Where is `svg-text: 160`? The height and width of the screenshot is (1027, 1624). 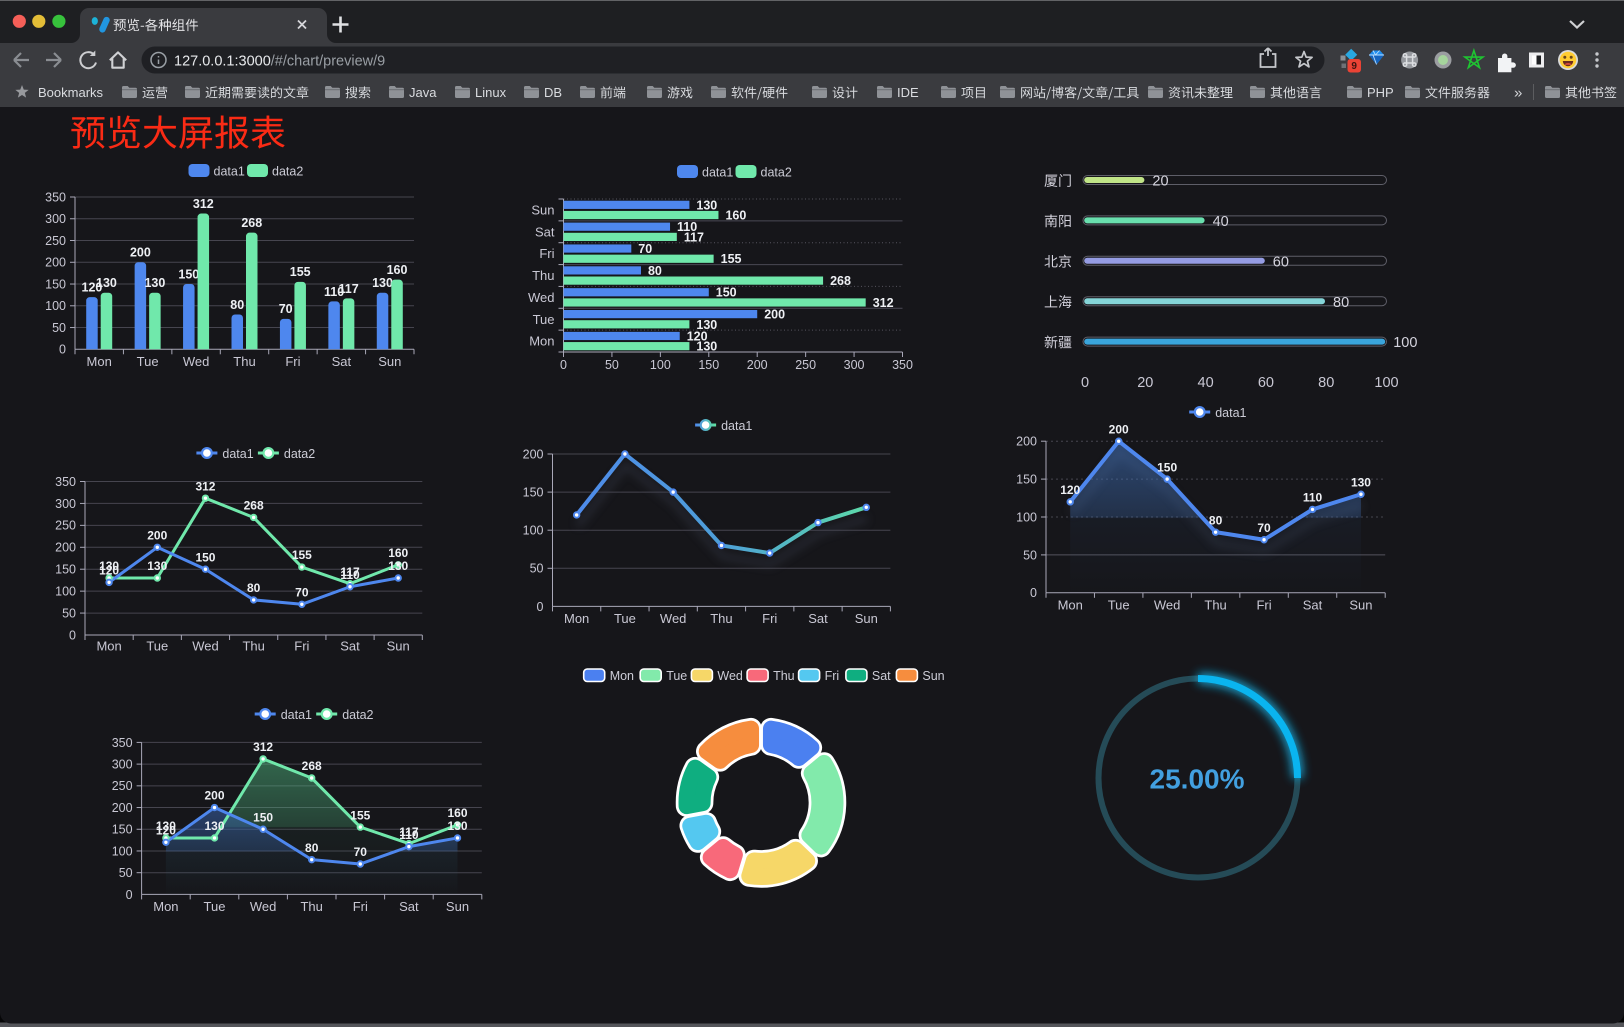
svg-text: 160 is located at coordinates (397, 270).